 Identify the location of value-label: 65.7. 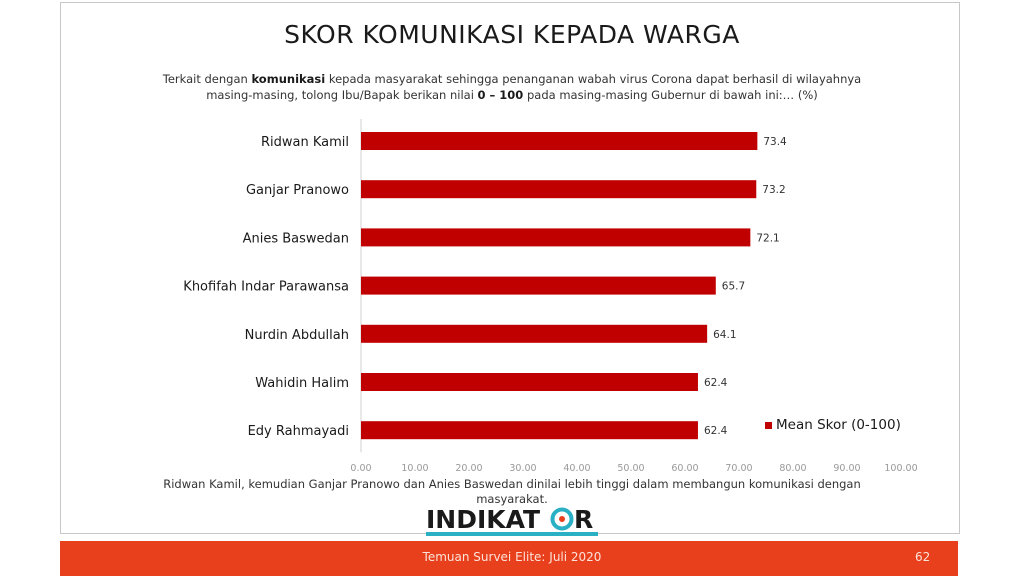
(733, 287).